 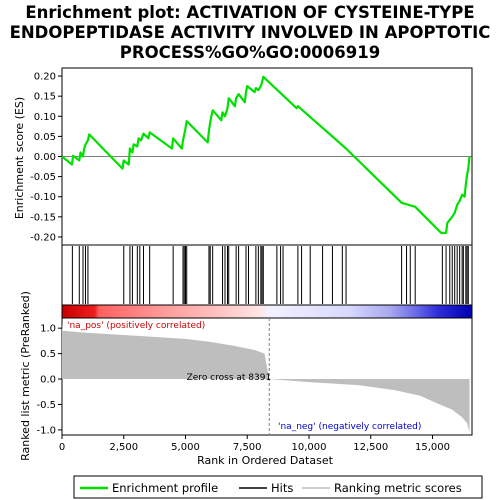 I want to click on es-tick-label: 0.00, so click(x=45, y=157).